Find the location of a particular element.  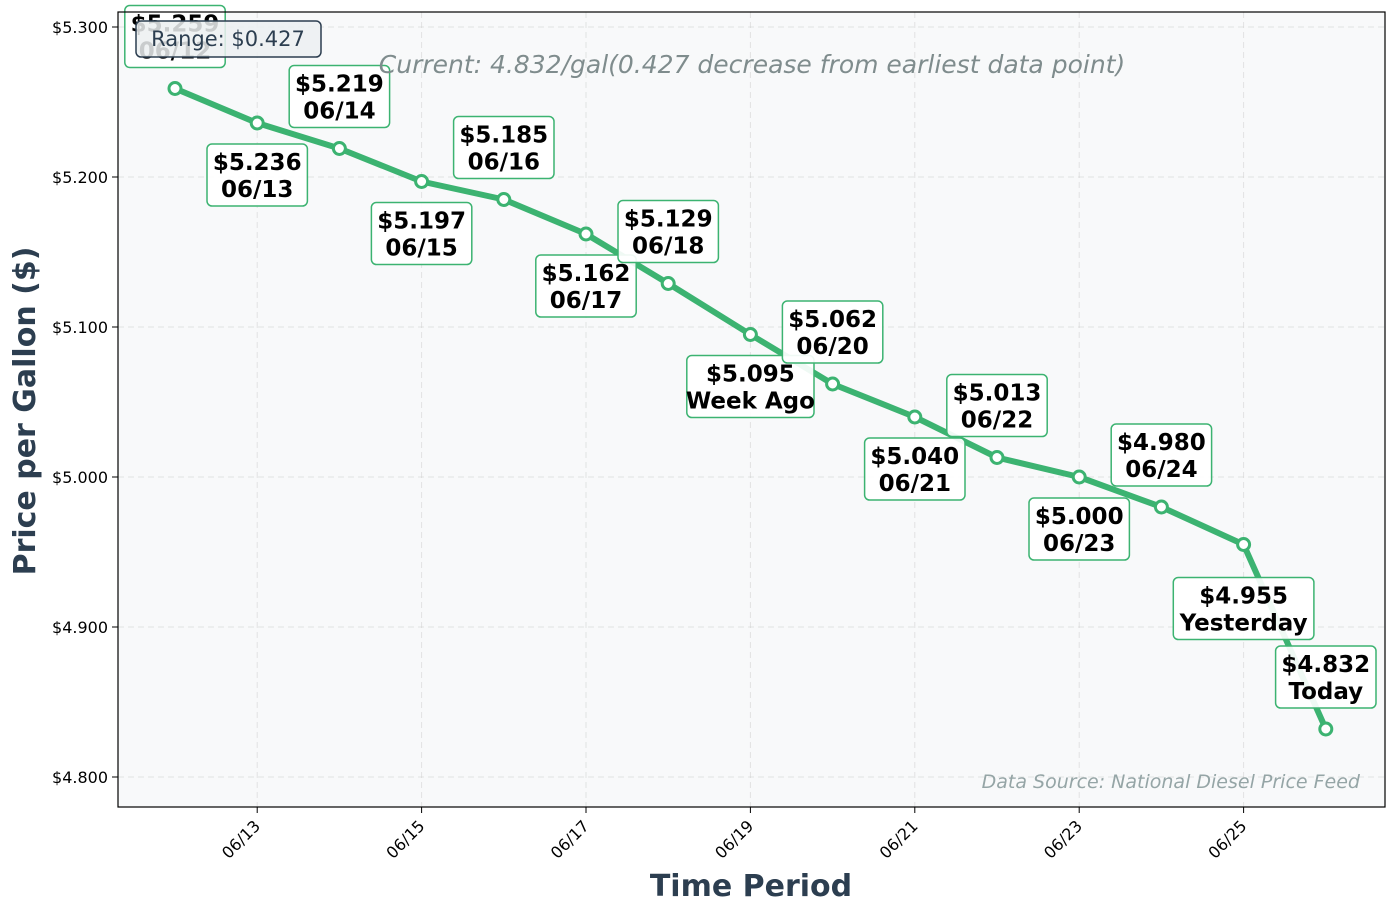

data-label-date: 06/20 is located at coordinates (832, 347).